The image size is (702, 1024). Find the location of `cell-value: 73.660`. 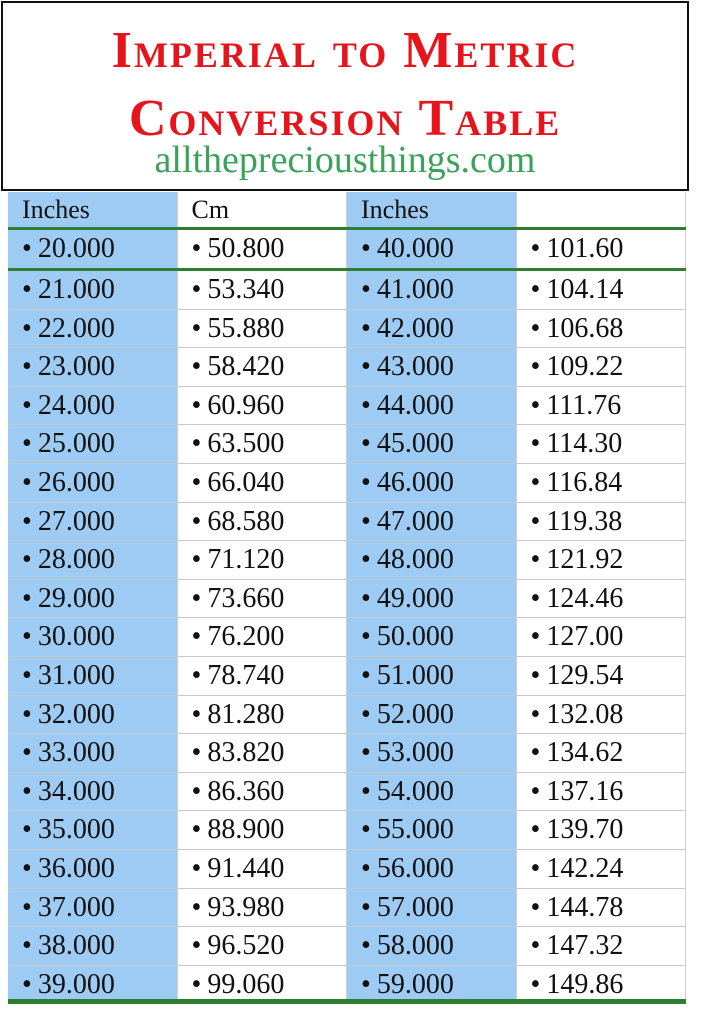

cell-value: 73.660 is located at coordinates (246, 598).